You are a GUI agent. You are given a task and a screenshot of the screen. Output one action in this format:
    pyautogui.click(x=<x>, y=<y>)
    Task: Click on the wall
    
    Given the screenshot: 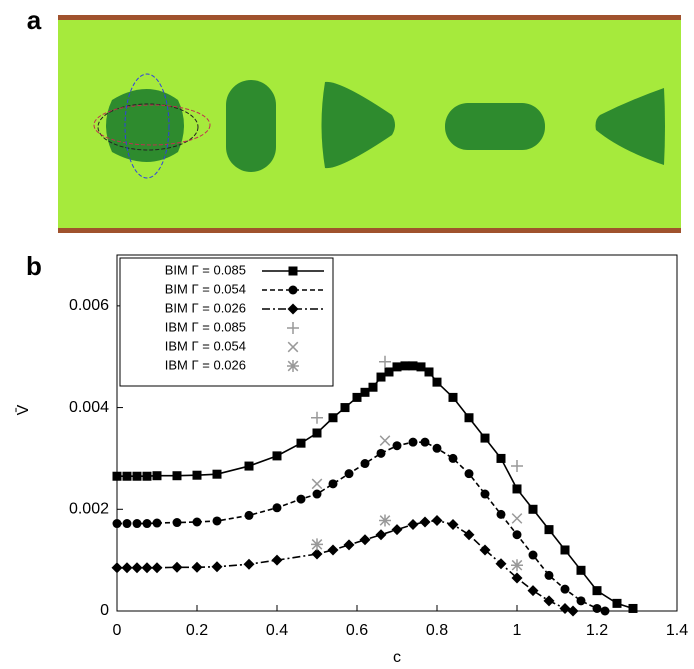 What is the action you would take?
    pyautogui.click(x=369, y=17)
    